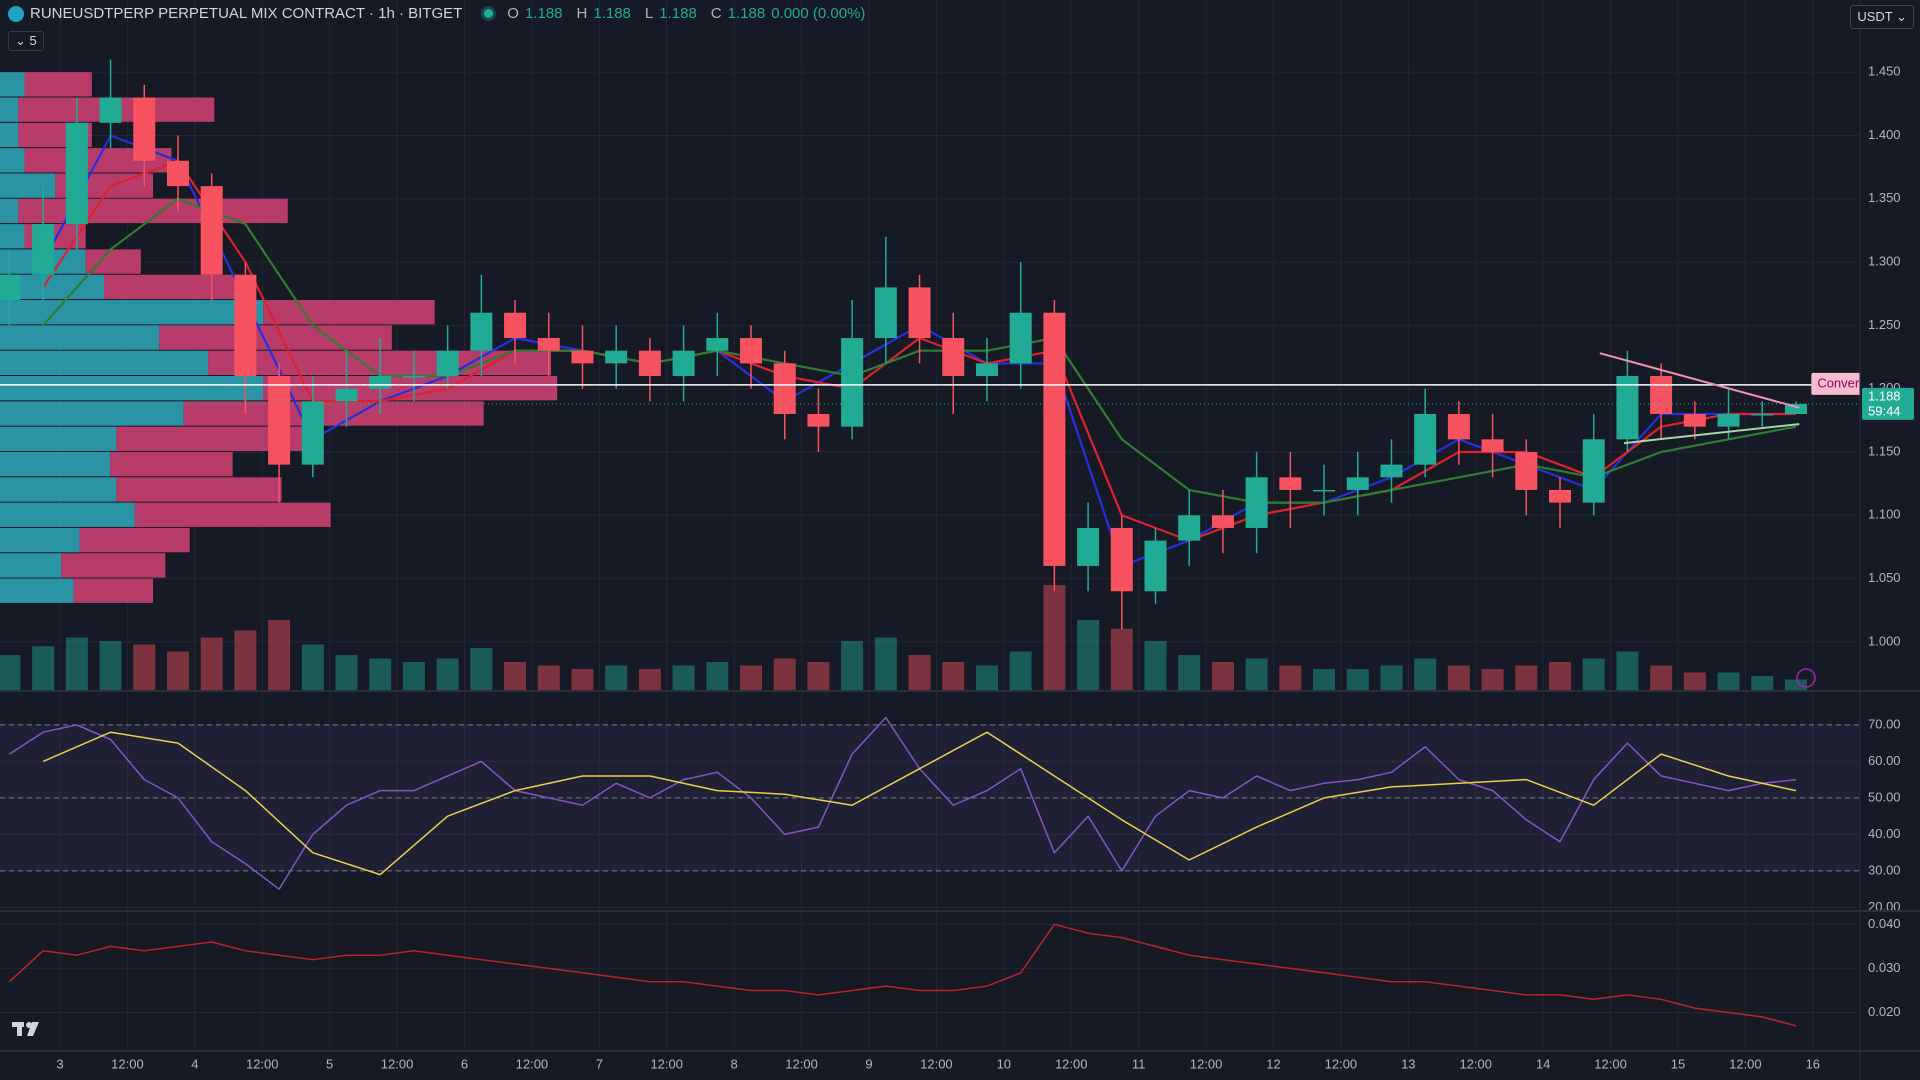 The image size is (1920, 1080). What do you see at coordinates (25, 1029) in the screenshot?
I see `logo` at bounding box center [25, 1029].